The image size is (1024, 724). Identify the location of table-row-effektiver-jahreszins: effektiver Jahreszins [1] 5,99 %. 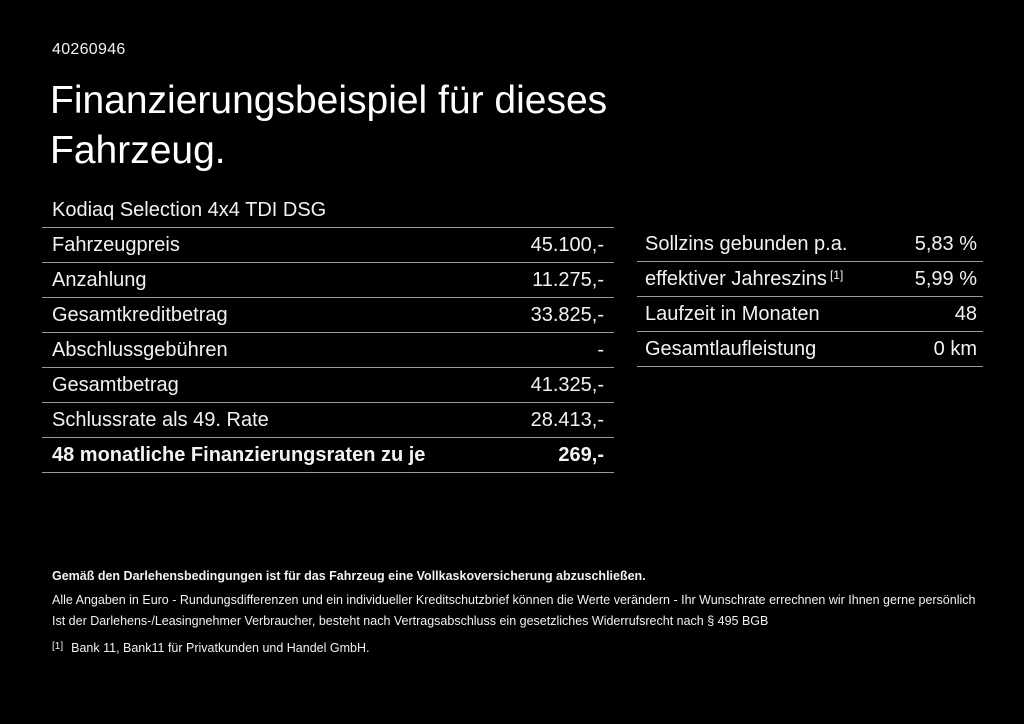
(810, 279).